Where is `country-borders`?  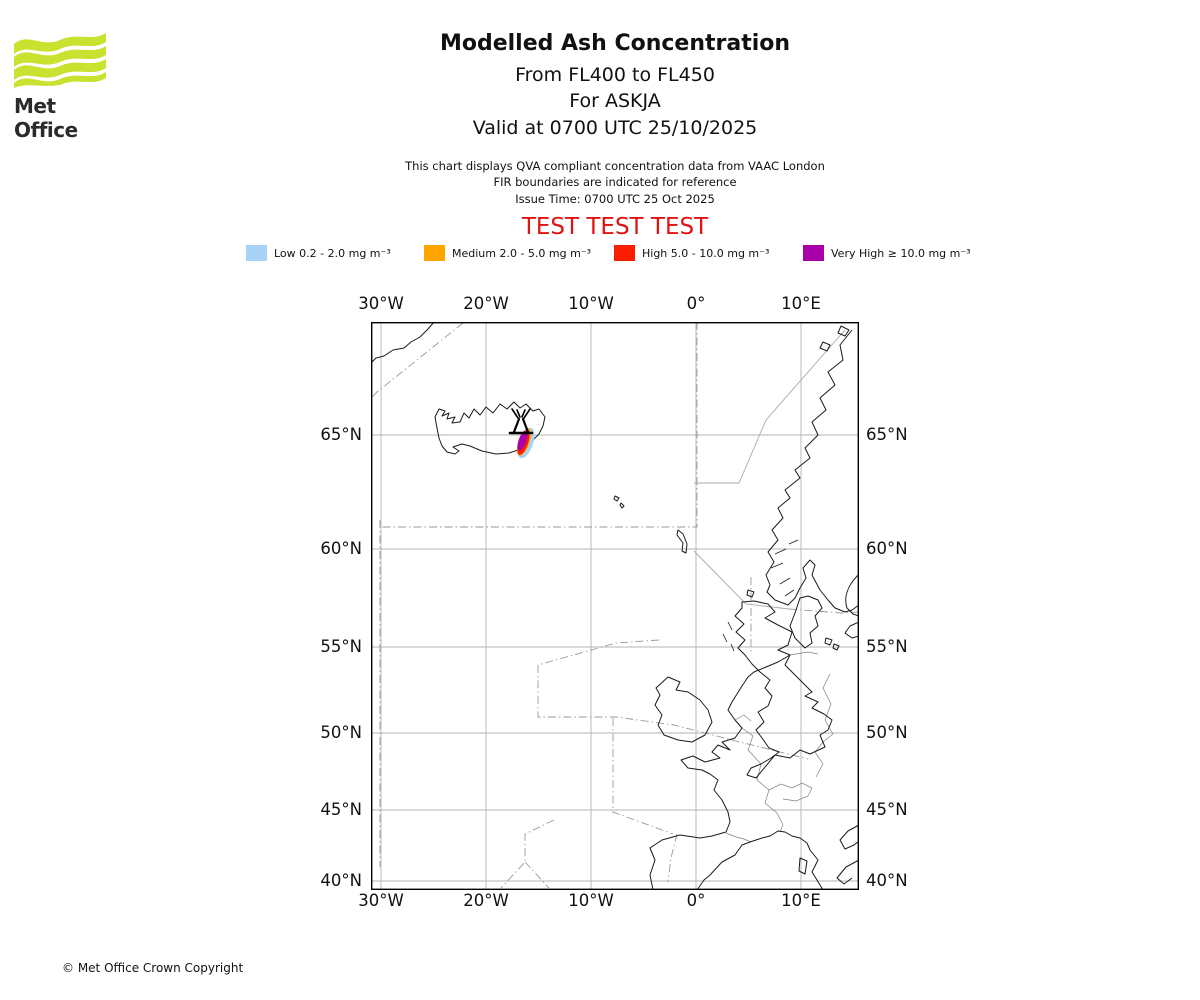 country-borders is located at coordinates (779, 747).